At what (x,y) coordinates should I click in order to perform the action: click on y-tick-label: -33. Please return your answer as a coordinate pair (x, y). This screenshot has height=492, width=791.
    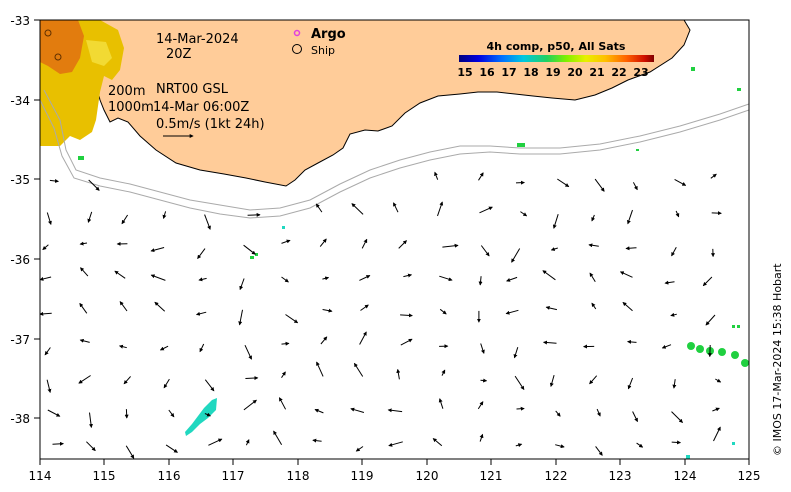
    Looking at the image, I should click on (20, 21).